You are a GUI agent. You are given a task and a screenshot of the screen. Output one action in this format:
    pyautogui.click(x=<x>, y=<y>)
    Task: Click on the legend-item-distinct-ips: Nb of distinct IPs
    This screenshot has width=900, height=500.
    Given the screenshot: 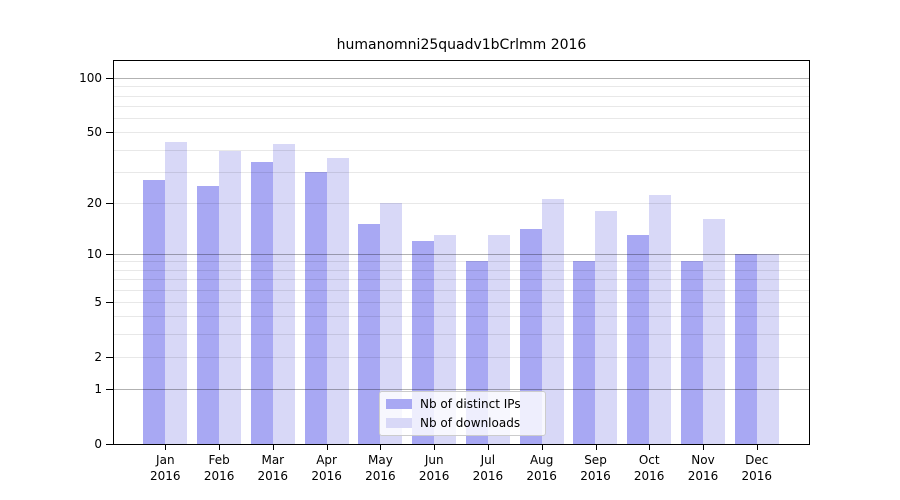 What is the action you would take?
    pyautogui.click(x=461, y=404)
    